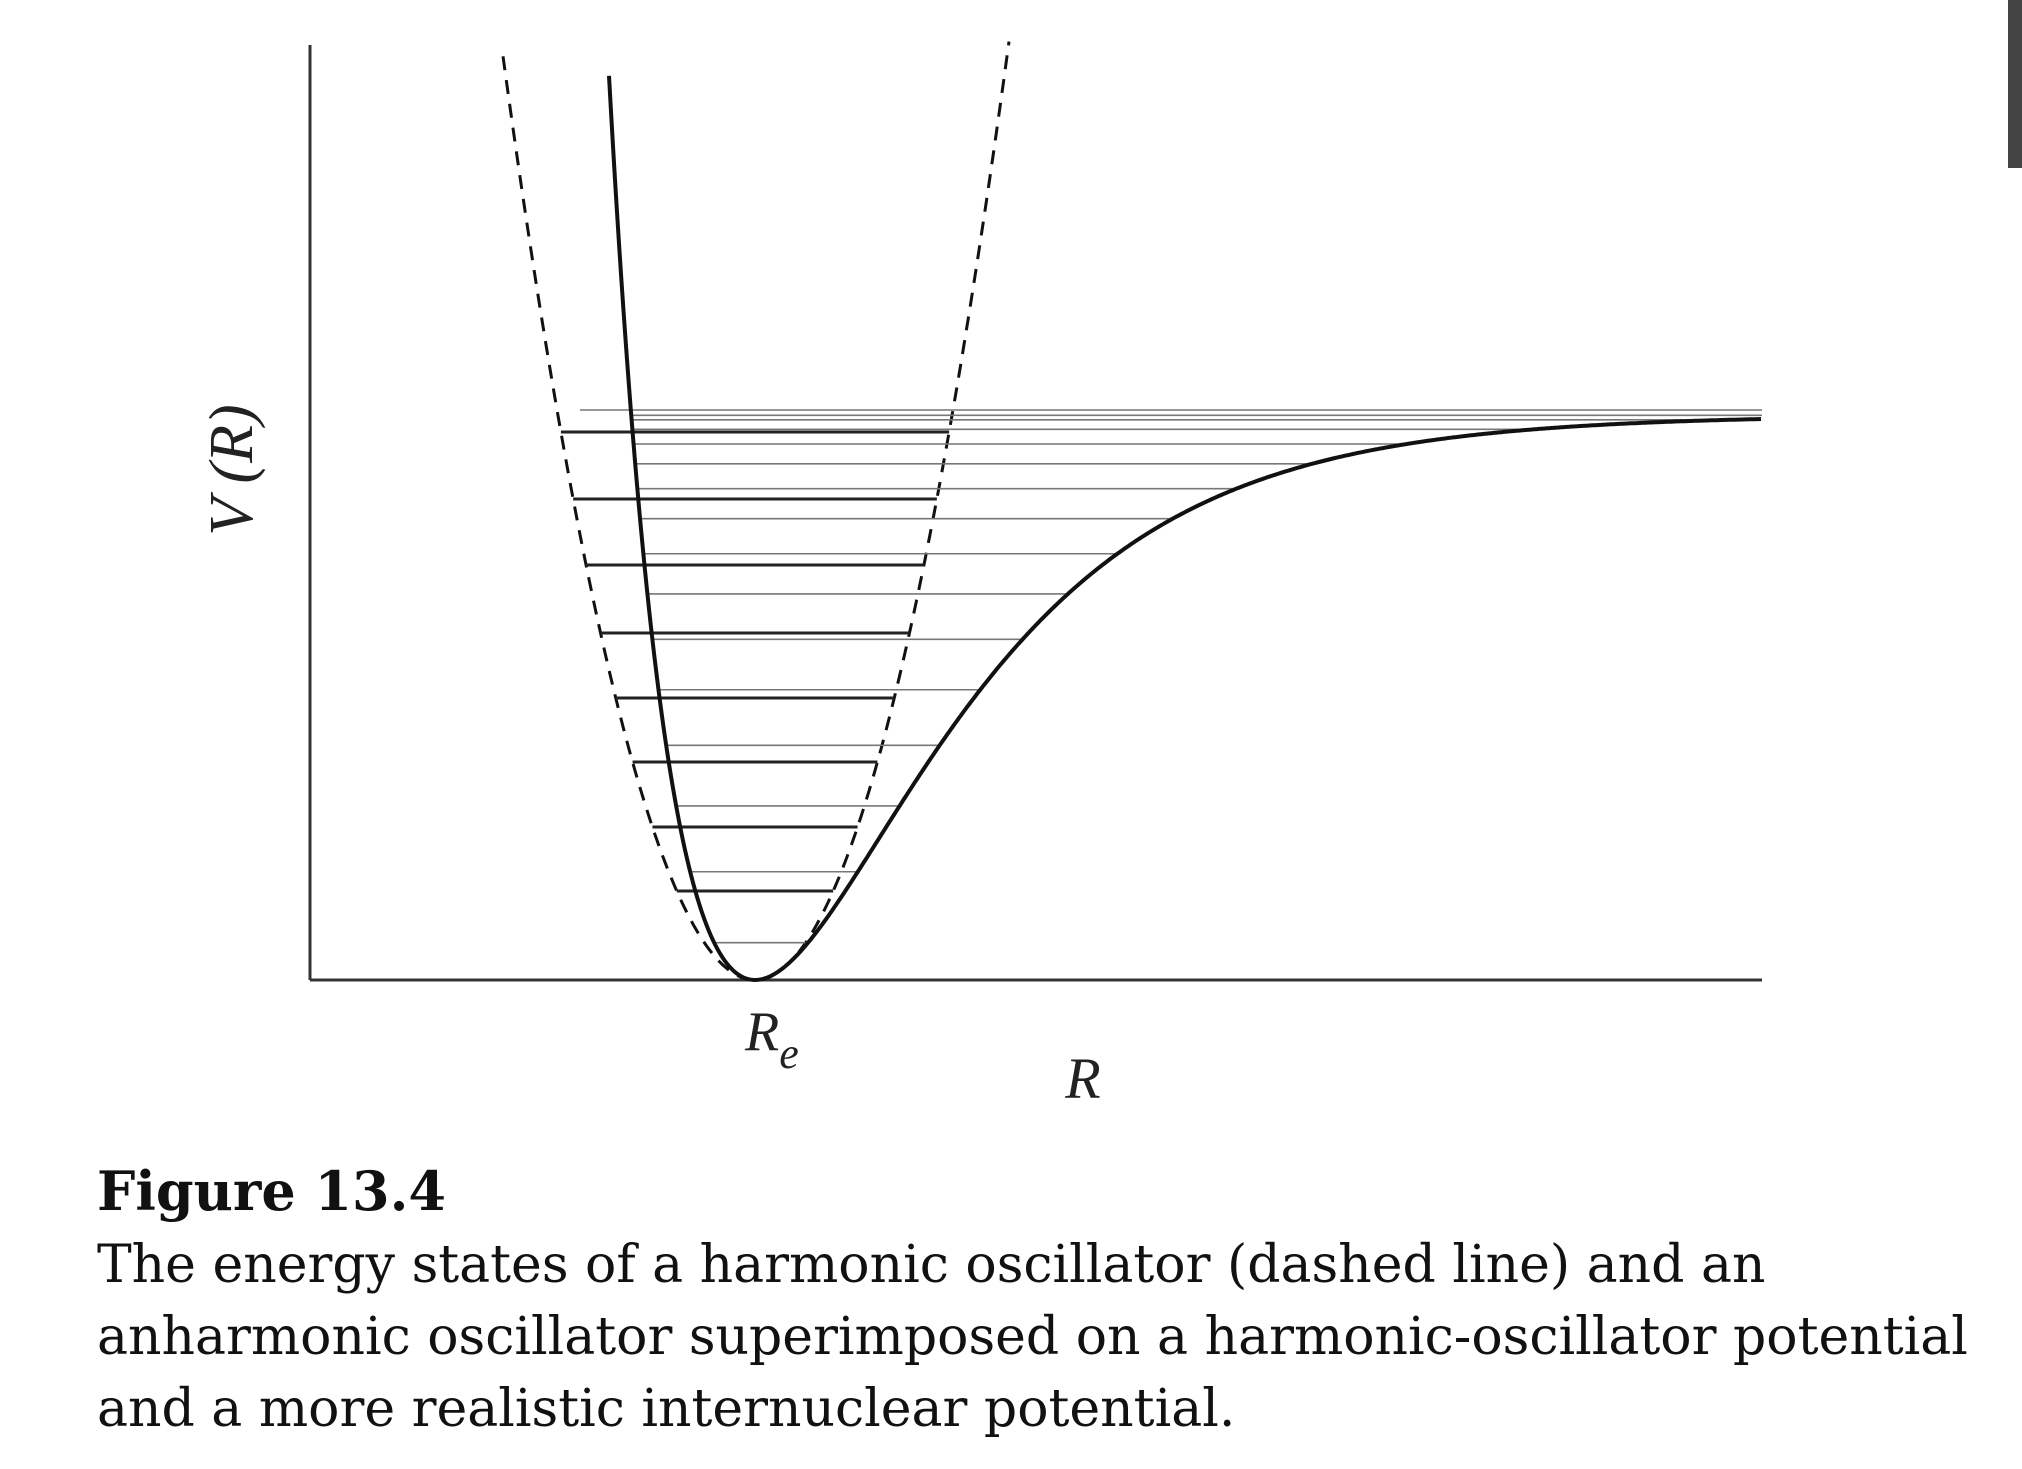  Describe the element at coordinates (761, 1032) in the screenshot. I see `re-main: R` at that location.